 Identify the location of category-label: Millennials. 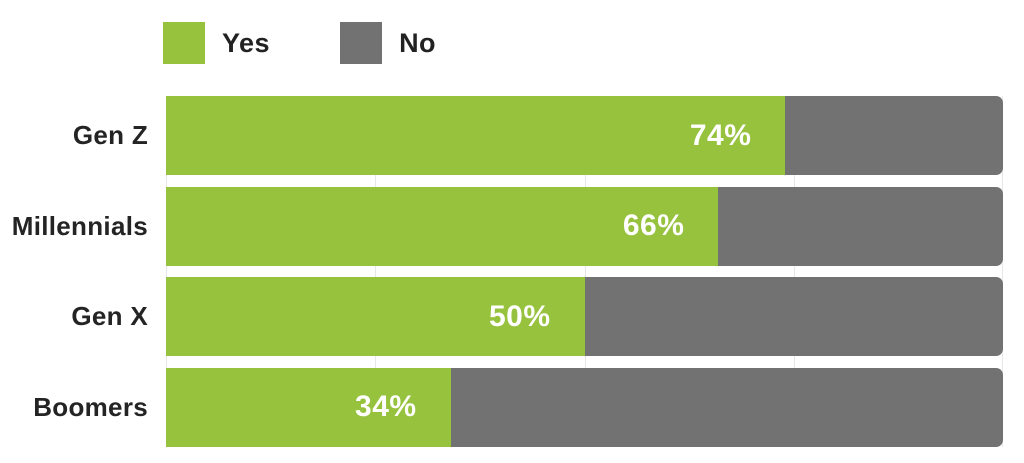
(79, 225).